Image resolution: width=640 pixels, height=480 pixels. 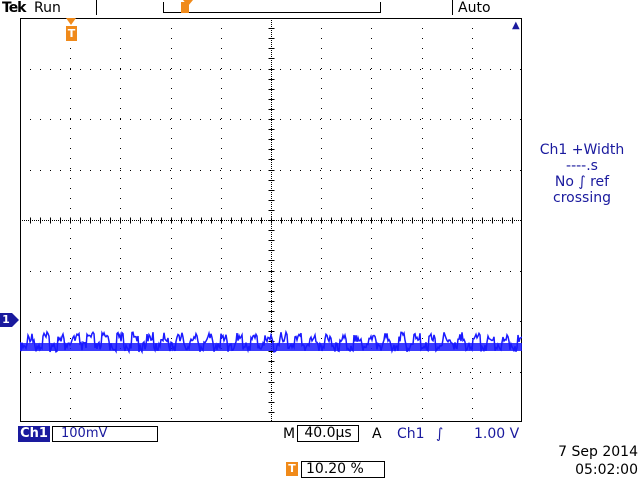 I want to click on trigger-source: Ch1, so click(x=411, y=434).